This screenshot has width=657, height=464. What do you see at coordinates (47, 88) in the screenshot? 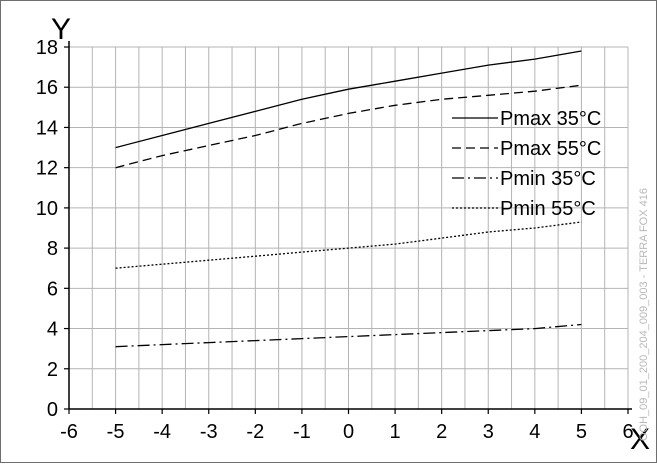
I see `y-tick-label: 16` at bounding box center [47, 88].